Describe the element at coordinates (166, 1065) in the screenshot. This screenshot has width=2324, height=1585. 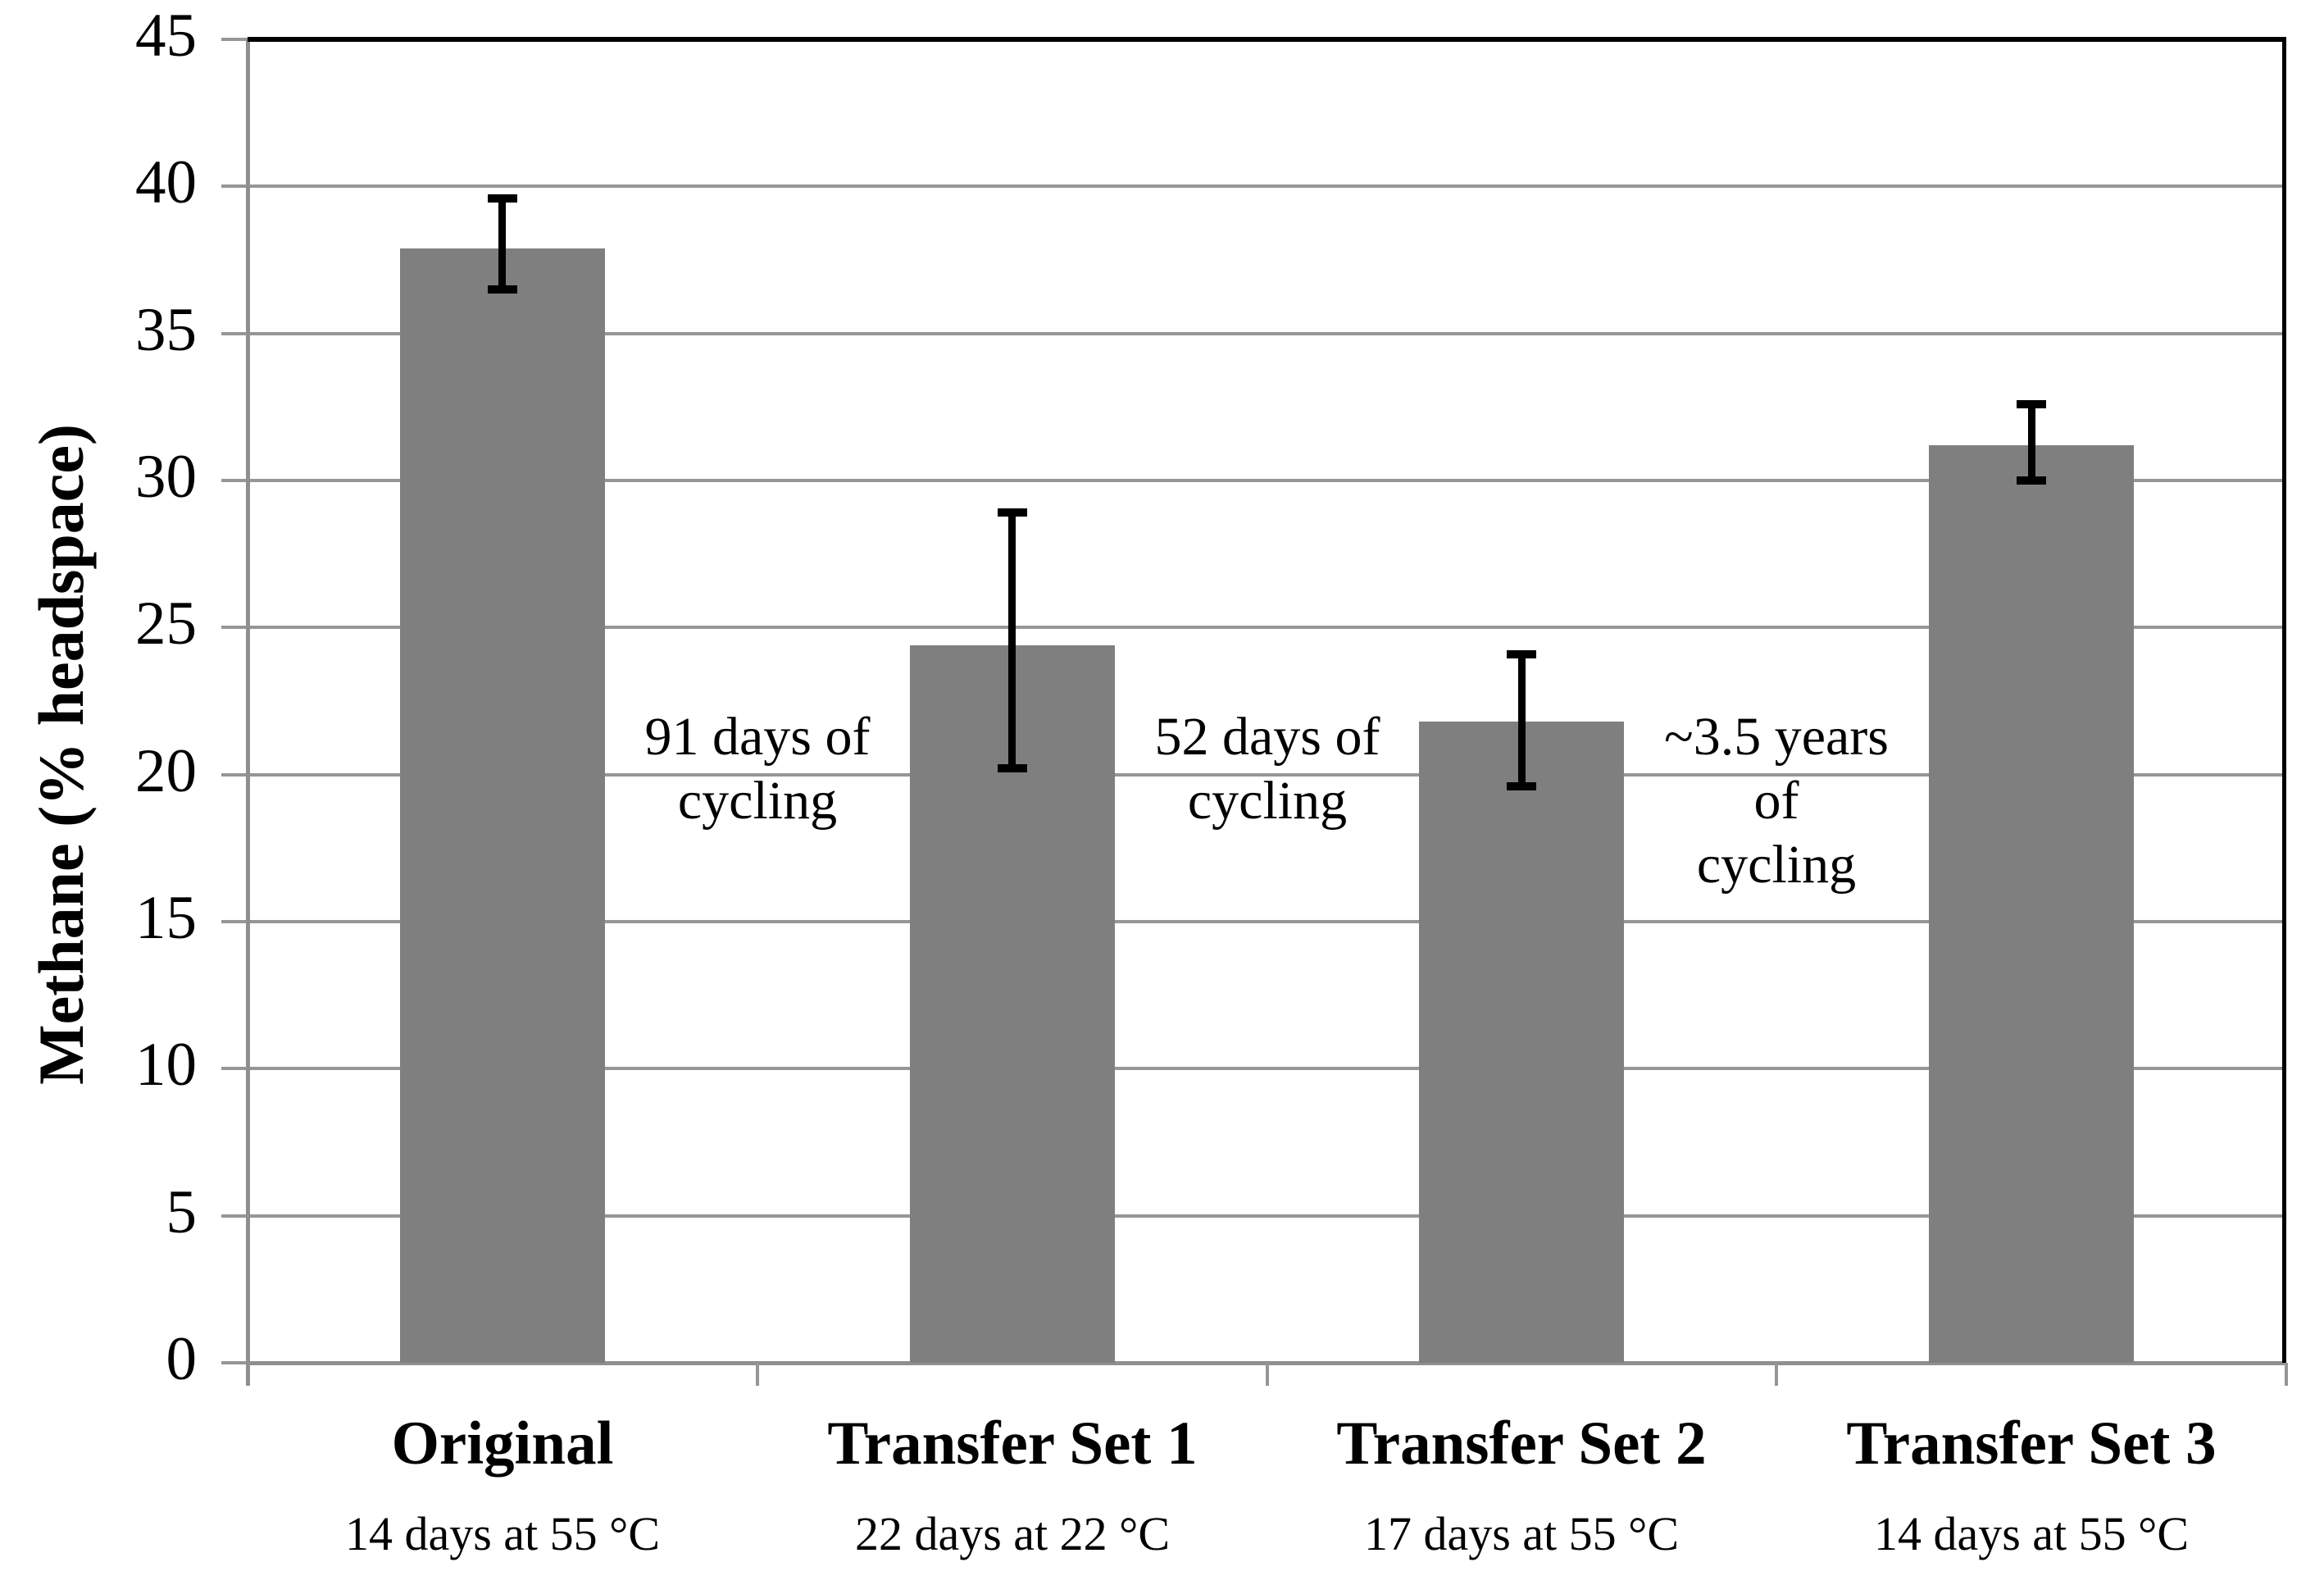
I see `y-tick-label: 10` at that location.